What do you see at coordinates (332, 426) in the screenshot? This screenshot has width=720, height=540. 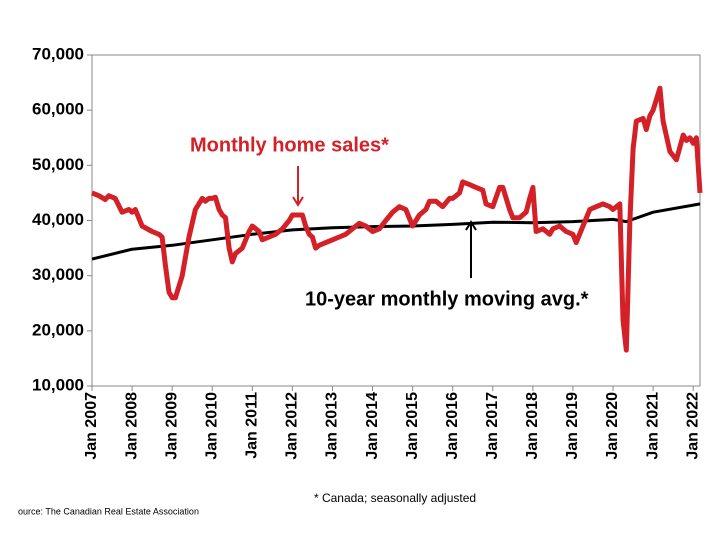 I see `x-tick-label: Jan 2013` at bounding box center [332, 426].